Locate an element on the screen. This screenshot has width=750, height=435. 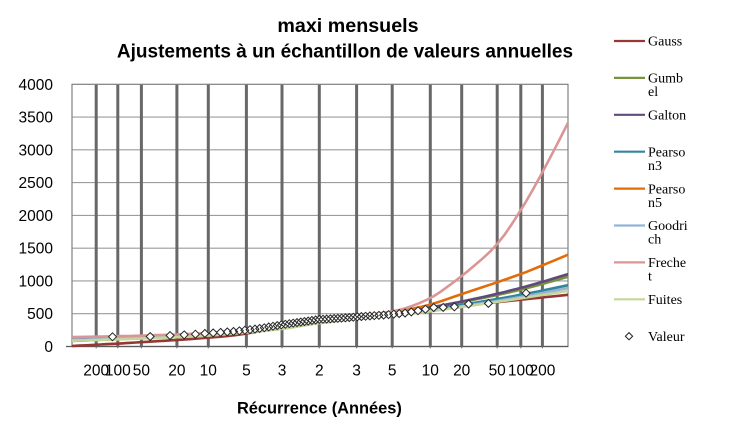
svg-text: n5 is located at coordinates (655, 203).